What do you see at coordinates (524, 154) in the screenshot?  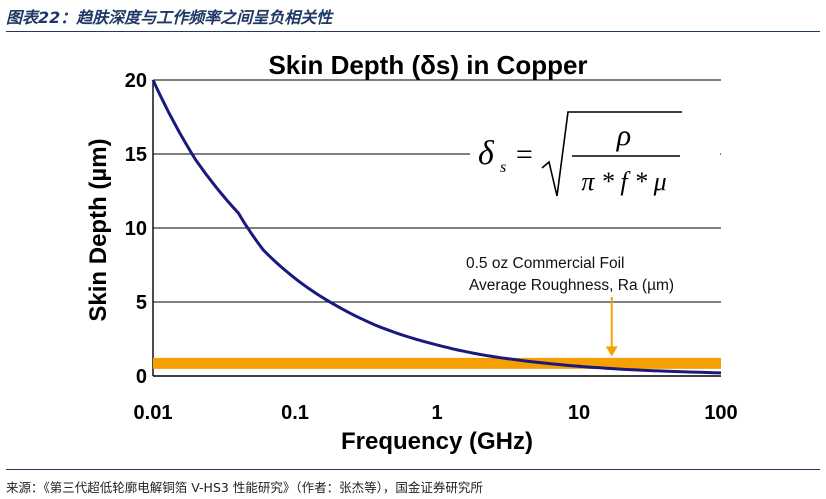 I see `formula-equals: =` at bounding box center [524, 154].